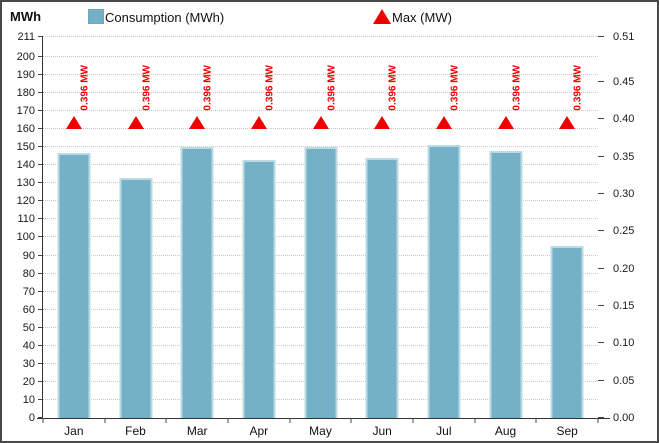  Describe the element at coordinates (28, 381) in the screenshot. I see `left-axis-tick-label: 20` at that location.